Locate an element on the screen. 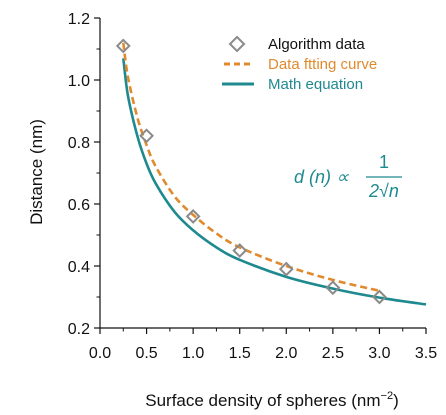  y-axis-title-group: Distance (nm) is located at coordinates (36, 172).